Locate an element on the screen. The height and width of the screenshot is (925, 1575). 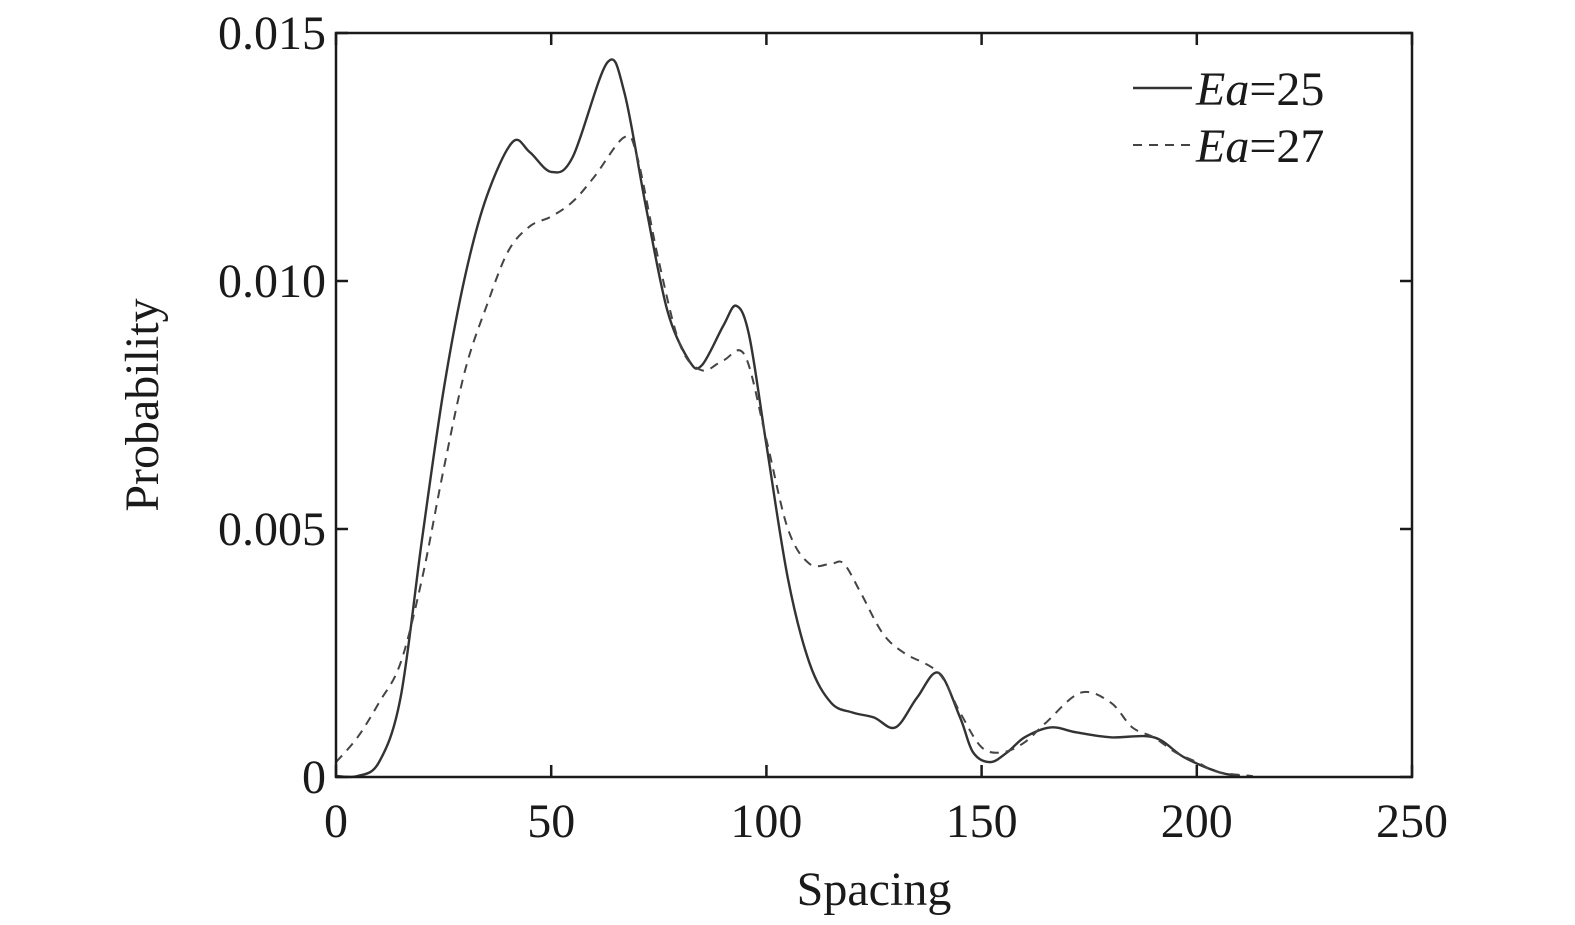
y-tick-label: 0.015 is located at coordinates (272, 33).